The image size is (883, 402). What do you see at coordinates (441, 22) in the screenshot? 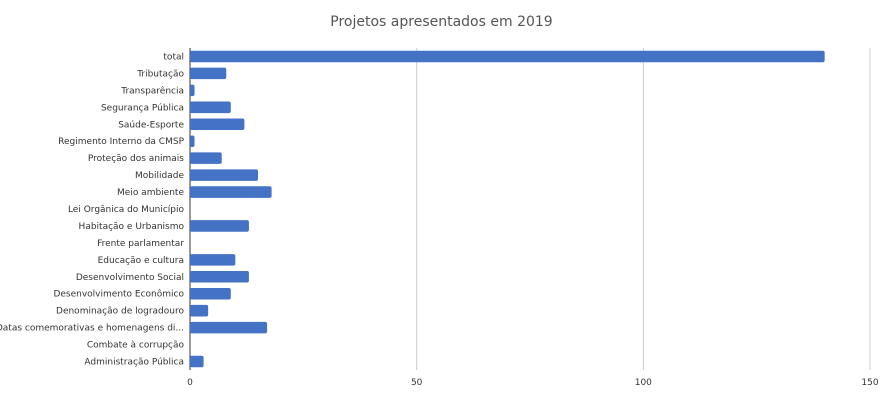
I see `chart-title: Projetos apresentados em 2019` at bounding box center [441, 22].